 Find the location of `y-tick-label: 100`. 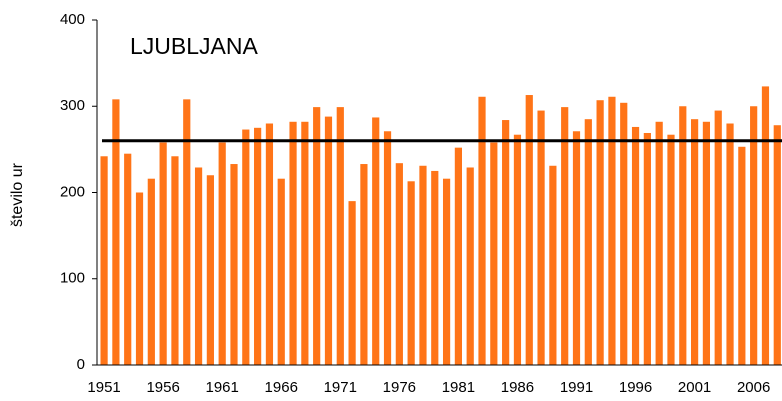

y-tick-label: 100 is located at coordinates (72, 278).